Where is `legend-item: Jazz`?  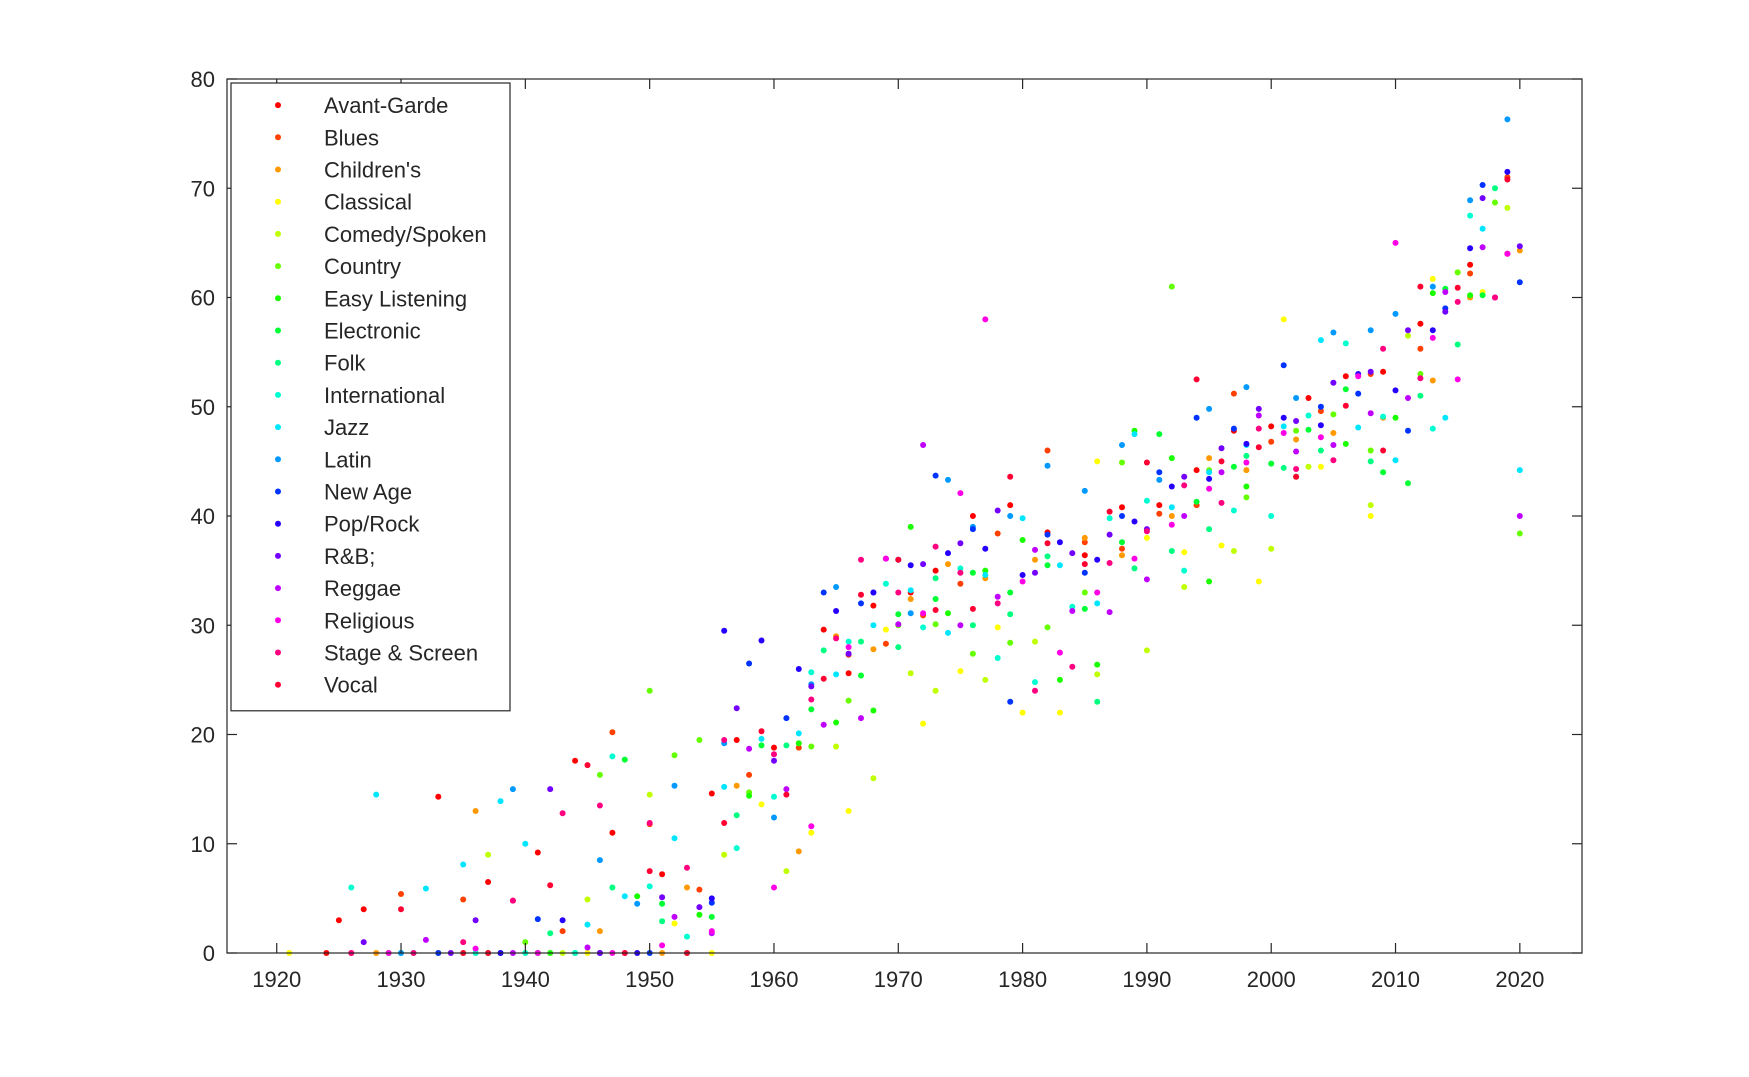
legend-item: Jazz is located at coordinates (322, 427).